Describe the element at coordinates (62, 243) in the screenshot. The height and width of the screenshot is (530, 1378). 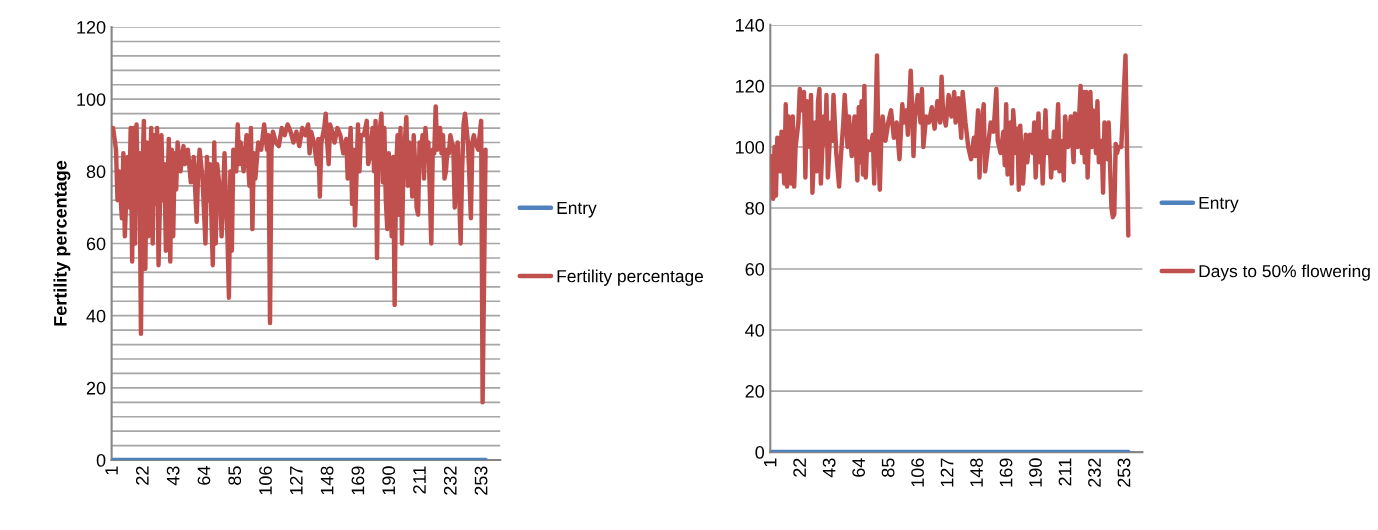
I see `y-axis-title: Fertility percentage` at that location.